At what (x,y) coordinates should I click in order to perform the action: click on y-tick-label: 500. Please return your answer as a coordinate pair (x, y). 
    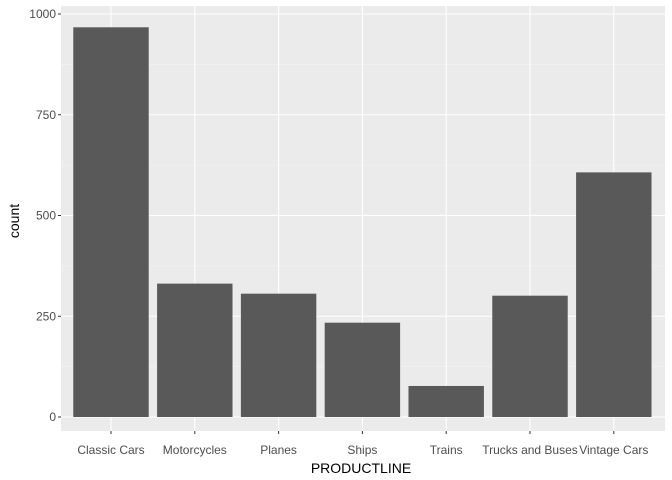
    Looking at the image, I should click on (46, 216).